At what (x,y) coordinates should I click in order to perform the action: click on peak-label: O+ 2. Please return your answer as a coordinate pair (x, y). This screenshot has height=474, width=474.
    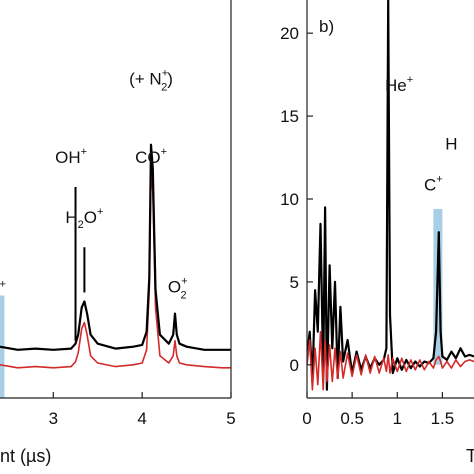
    Looking at the image, I should click on (178, 288).